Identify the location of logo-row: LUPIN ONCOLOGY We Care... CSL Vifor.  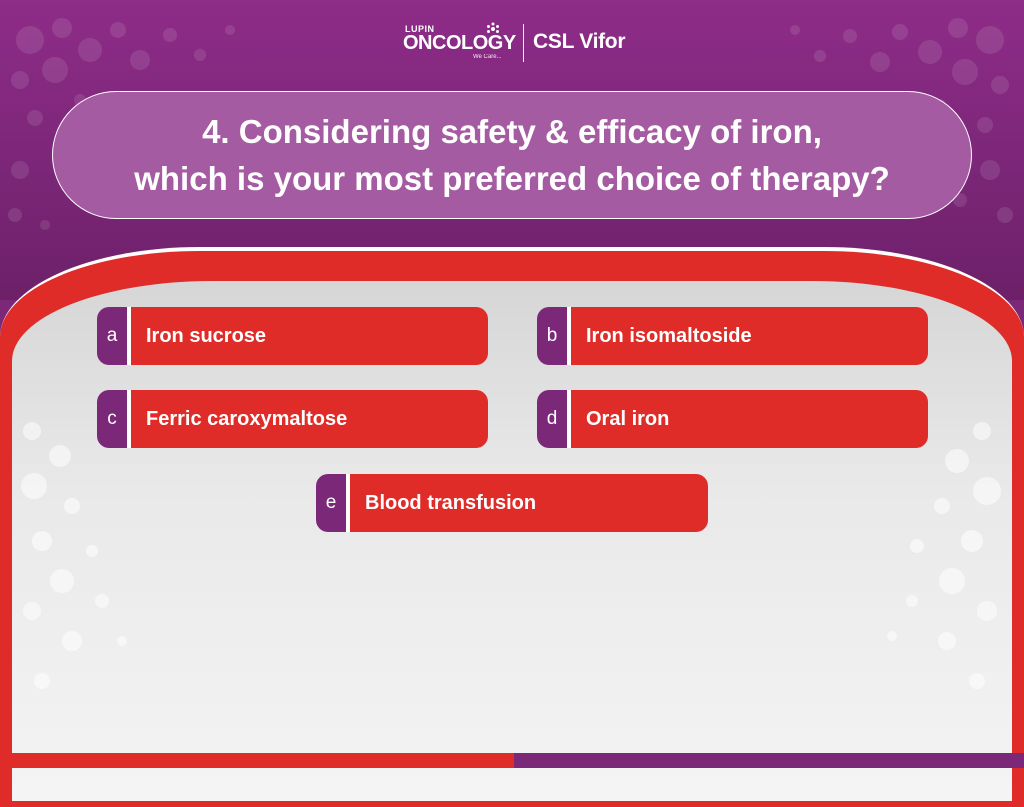
(512, 44).